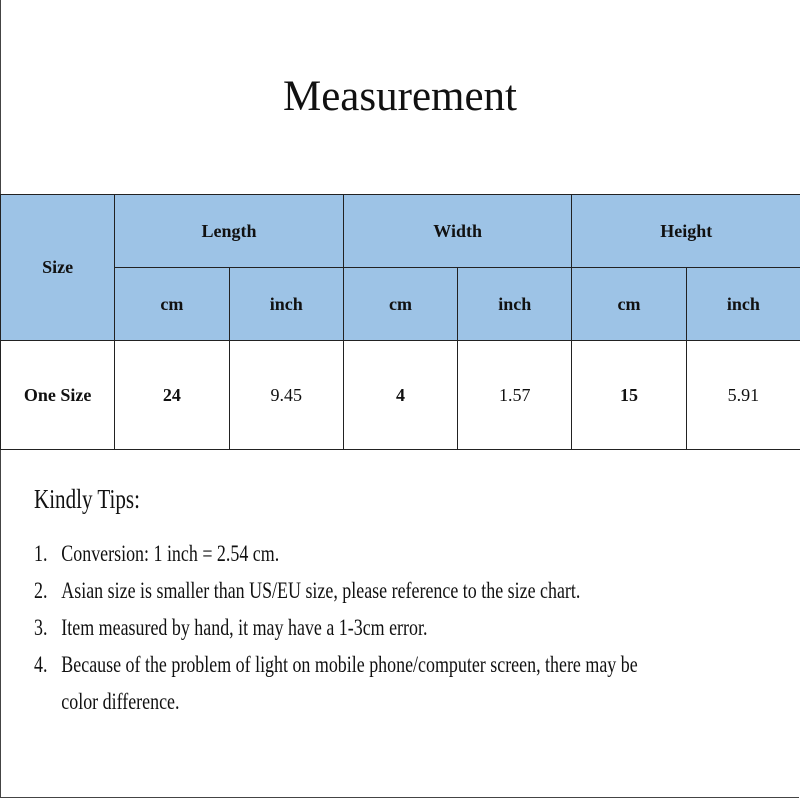 The width and height of the screenshot is (800, 800). I want to click on header-row-units: cm inch cm inch cm inch, so click(400, 304).